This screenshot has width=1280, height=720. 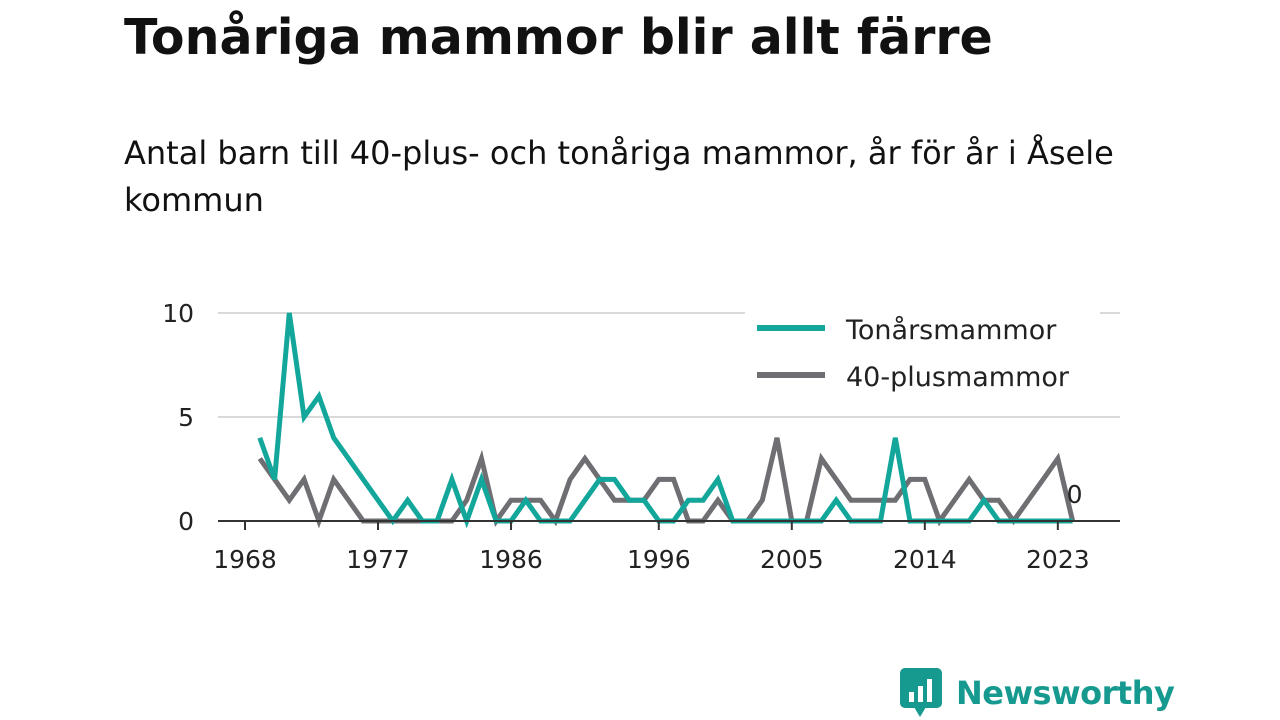 I want to click on x-tick-label: 1986, so click(x=511, y=559).